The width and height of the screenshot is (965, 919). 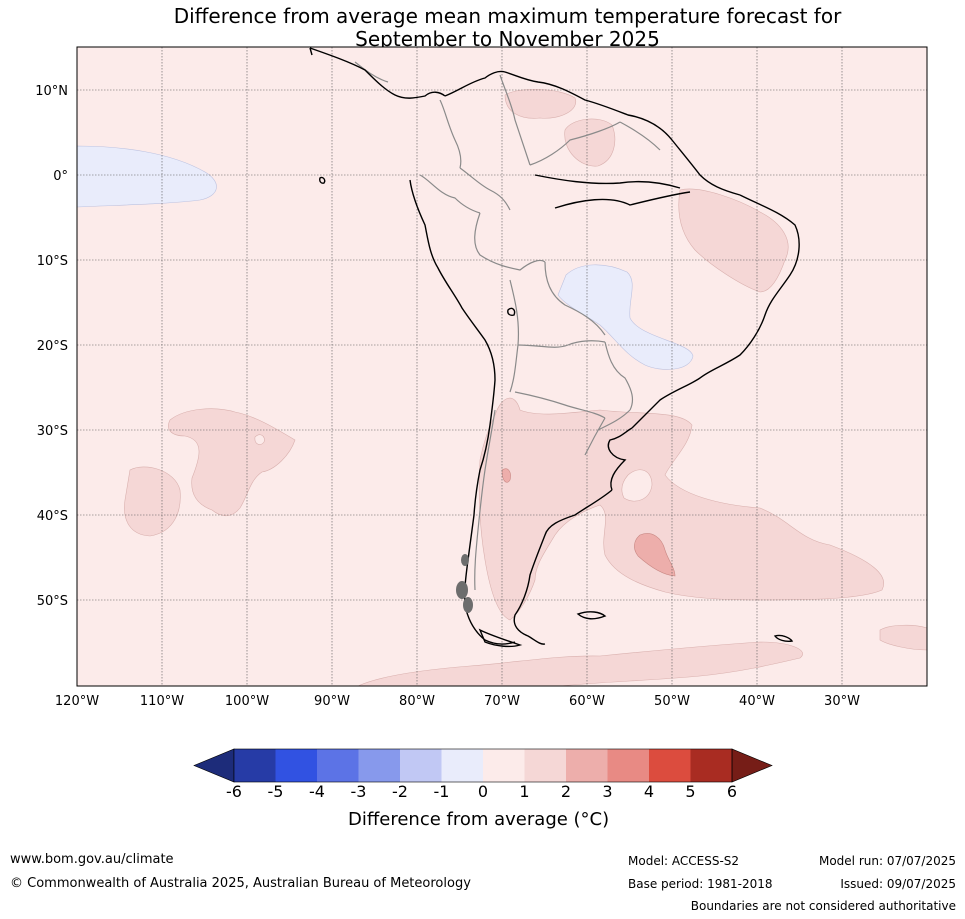 I want to click on lon-label-90w: 90°W, so click(x=332, y=701).